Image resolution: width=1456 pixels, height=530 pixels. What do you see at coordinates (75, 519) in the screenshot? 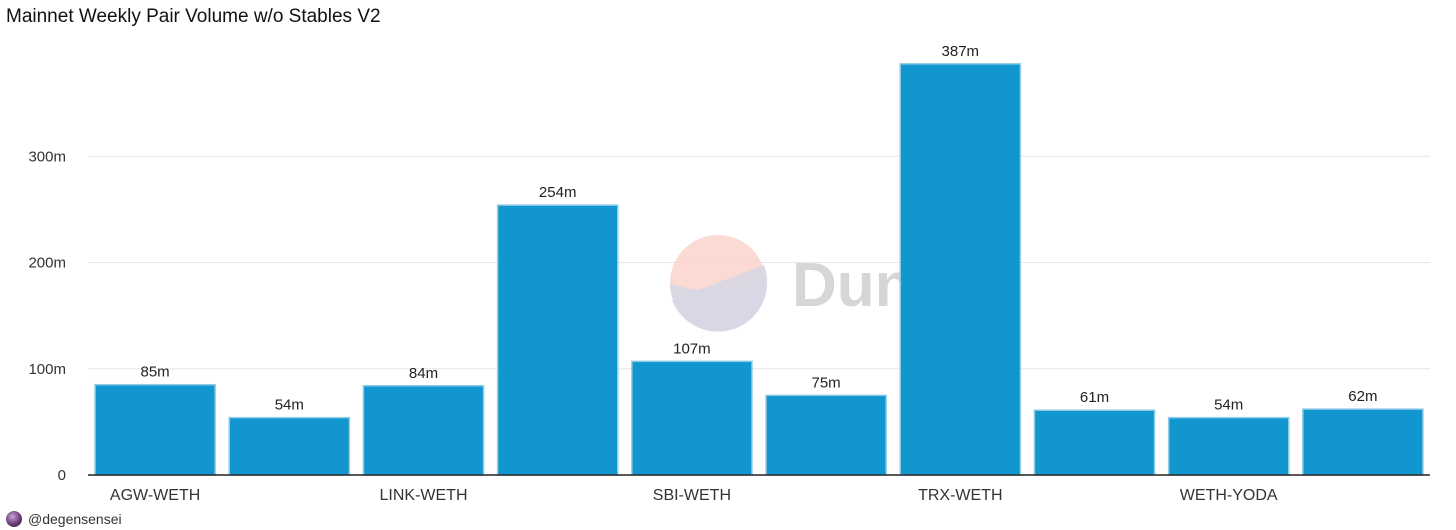
I see `author-handle: @degensensei` at bounding box center [75, 519].